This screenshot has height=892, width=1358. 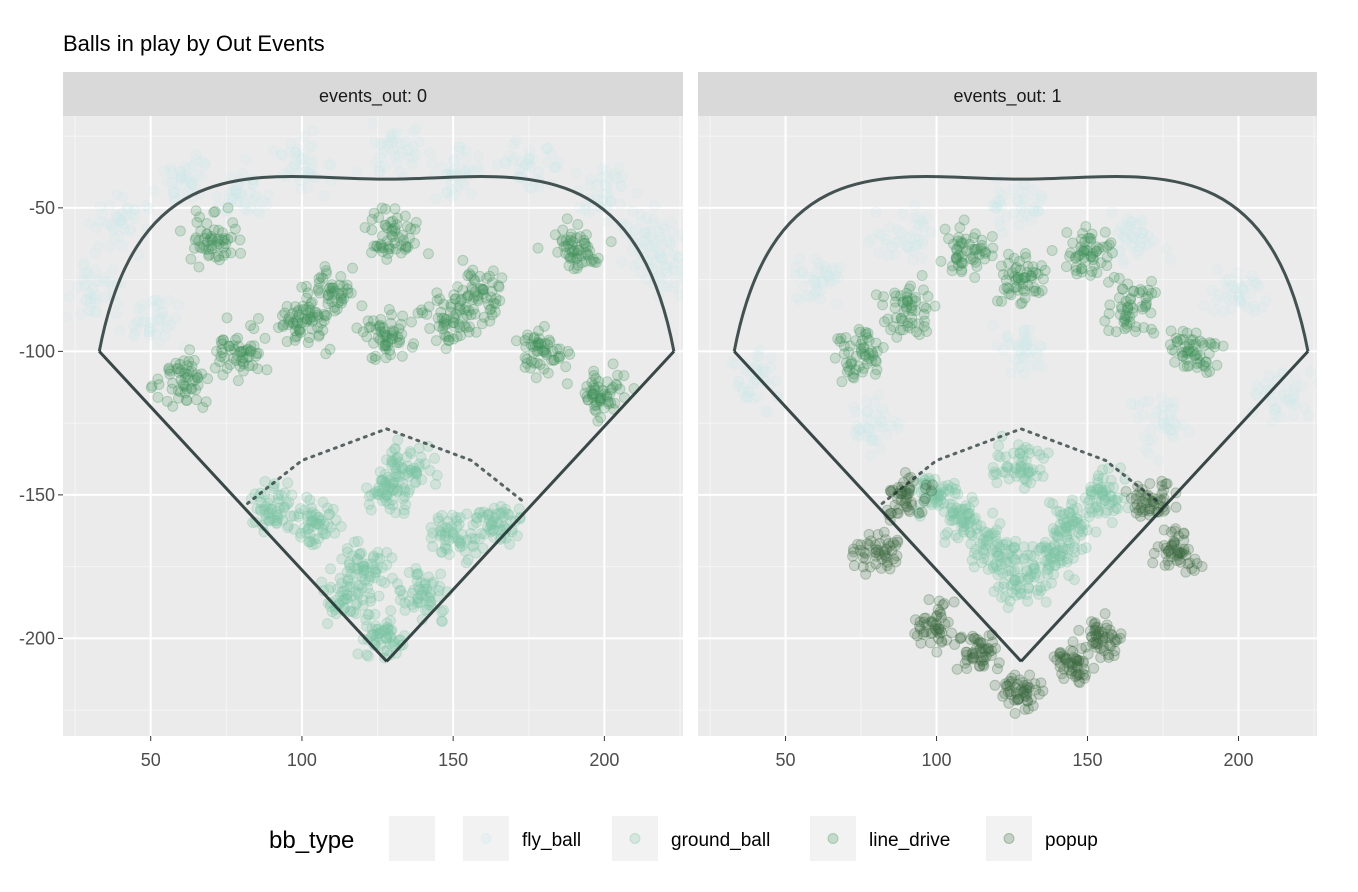 What do you see at coordinates (881, 568) in the screenshot?
I see `point-popup` at bounding box center [881, 568].